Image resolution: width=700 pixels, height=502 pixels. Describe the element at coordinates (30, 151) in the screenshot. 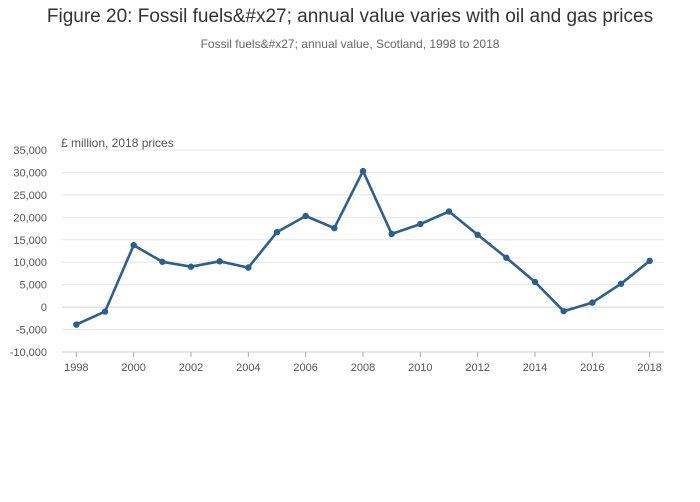

I see `y-tick-label: 35,000` at that location.